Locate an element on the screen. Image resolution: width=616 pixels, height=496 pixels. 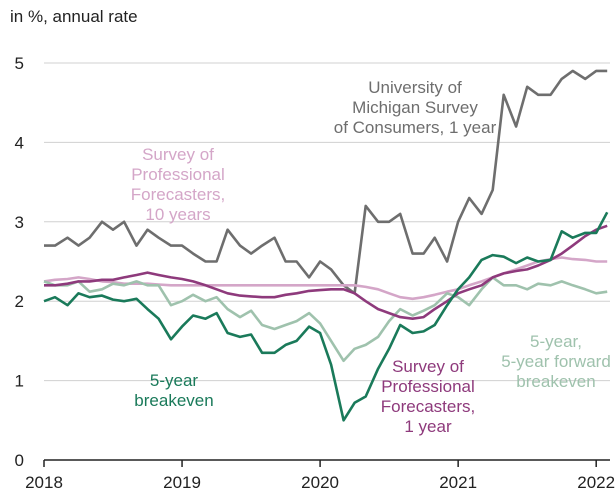
series-label-line: 5-year forward is located at coordinates (556, 361).